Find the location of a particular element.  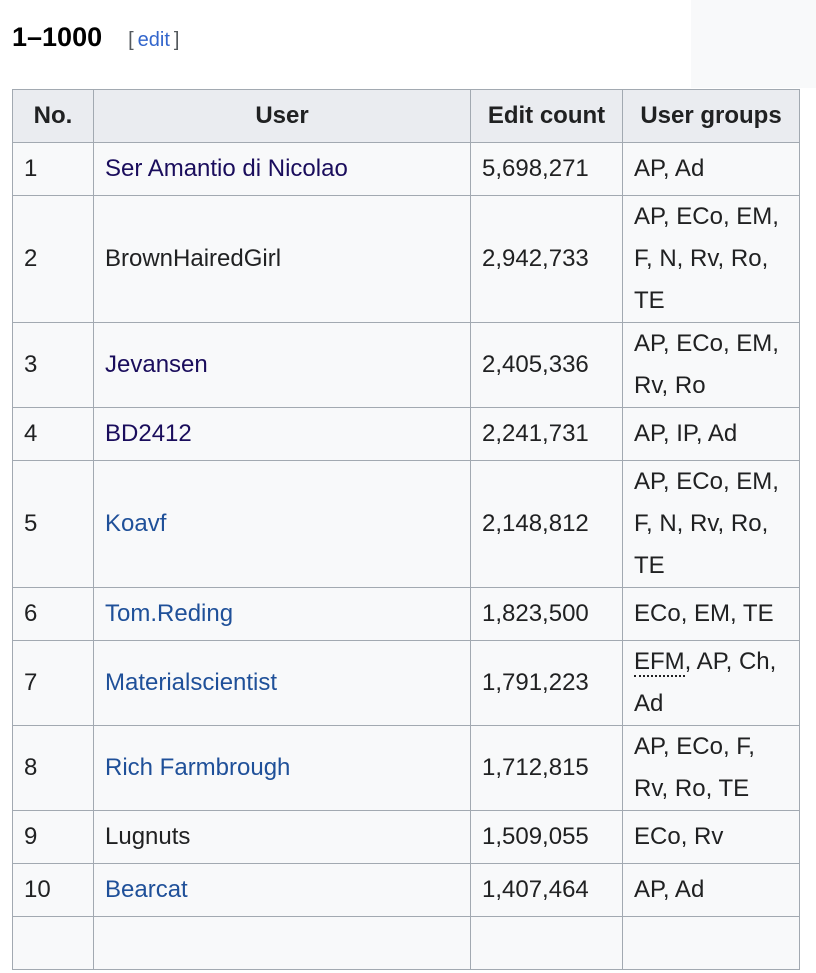

edit-count-cell: 2,405,336 is located at coordinates (546, 365).